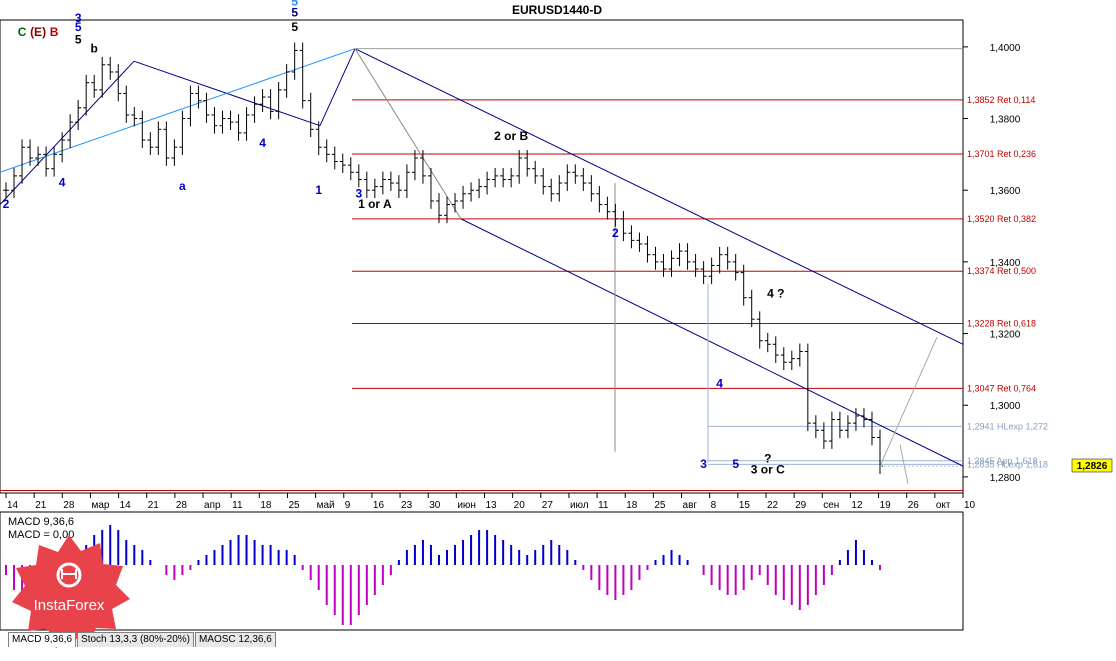  What do you see at coordinates (1001, 154) in the screenshot?
I see `ret-label-1: 1,3701 Ret 0,236` at bounding box center [1001, 154].